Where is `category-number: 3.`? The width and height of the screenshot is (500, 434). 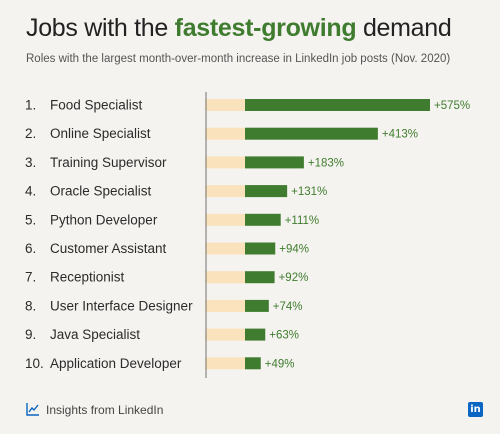 category-number: 3. is located at coordinates (30, 162).